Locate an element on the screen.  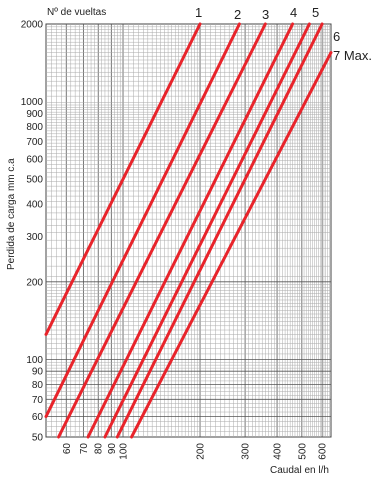
y-tick-label: 900 is located at coordinates (34, 114).